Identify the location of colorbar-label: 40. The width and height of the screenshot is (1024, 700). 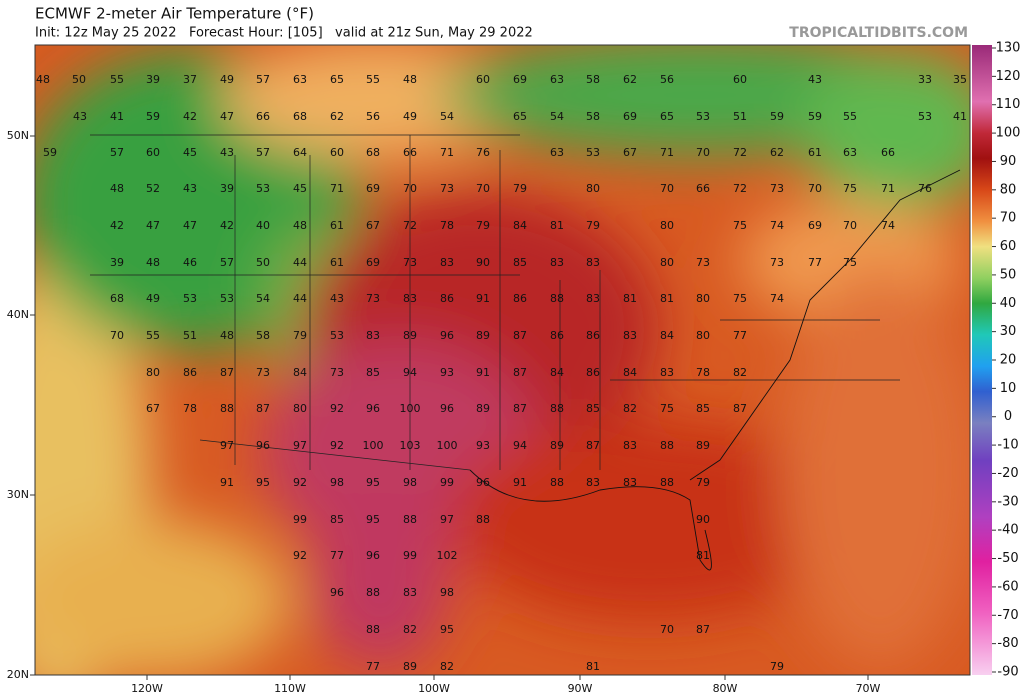
(1008, 303).